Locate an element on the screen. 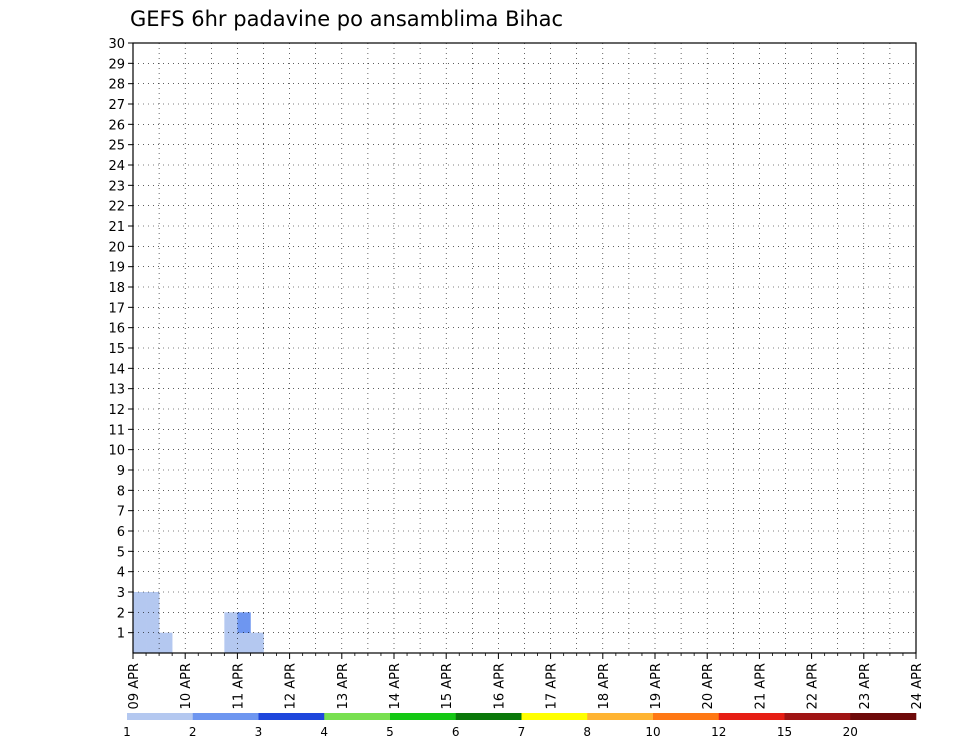 The width and height of the screenshot is (960, 742). chart-title: GEFS 6hr padavine po ansamblima Bihac is located at coordinates (346, 19).